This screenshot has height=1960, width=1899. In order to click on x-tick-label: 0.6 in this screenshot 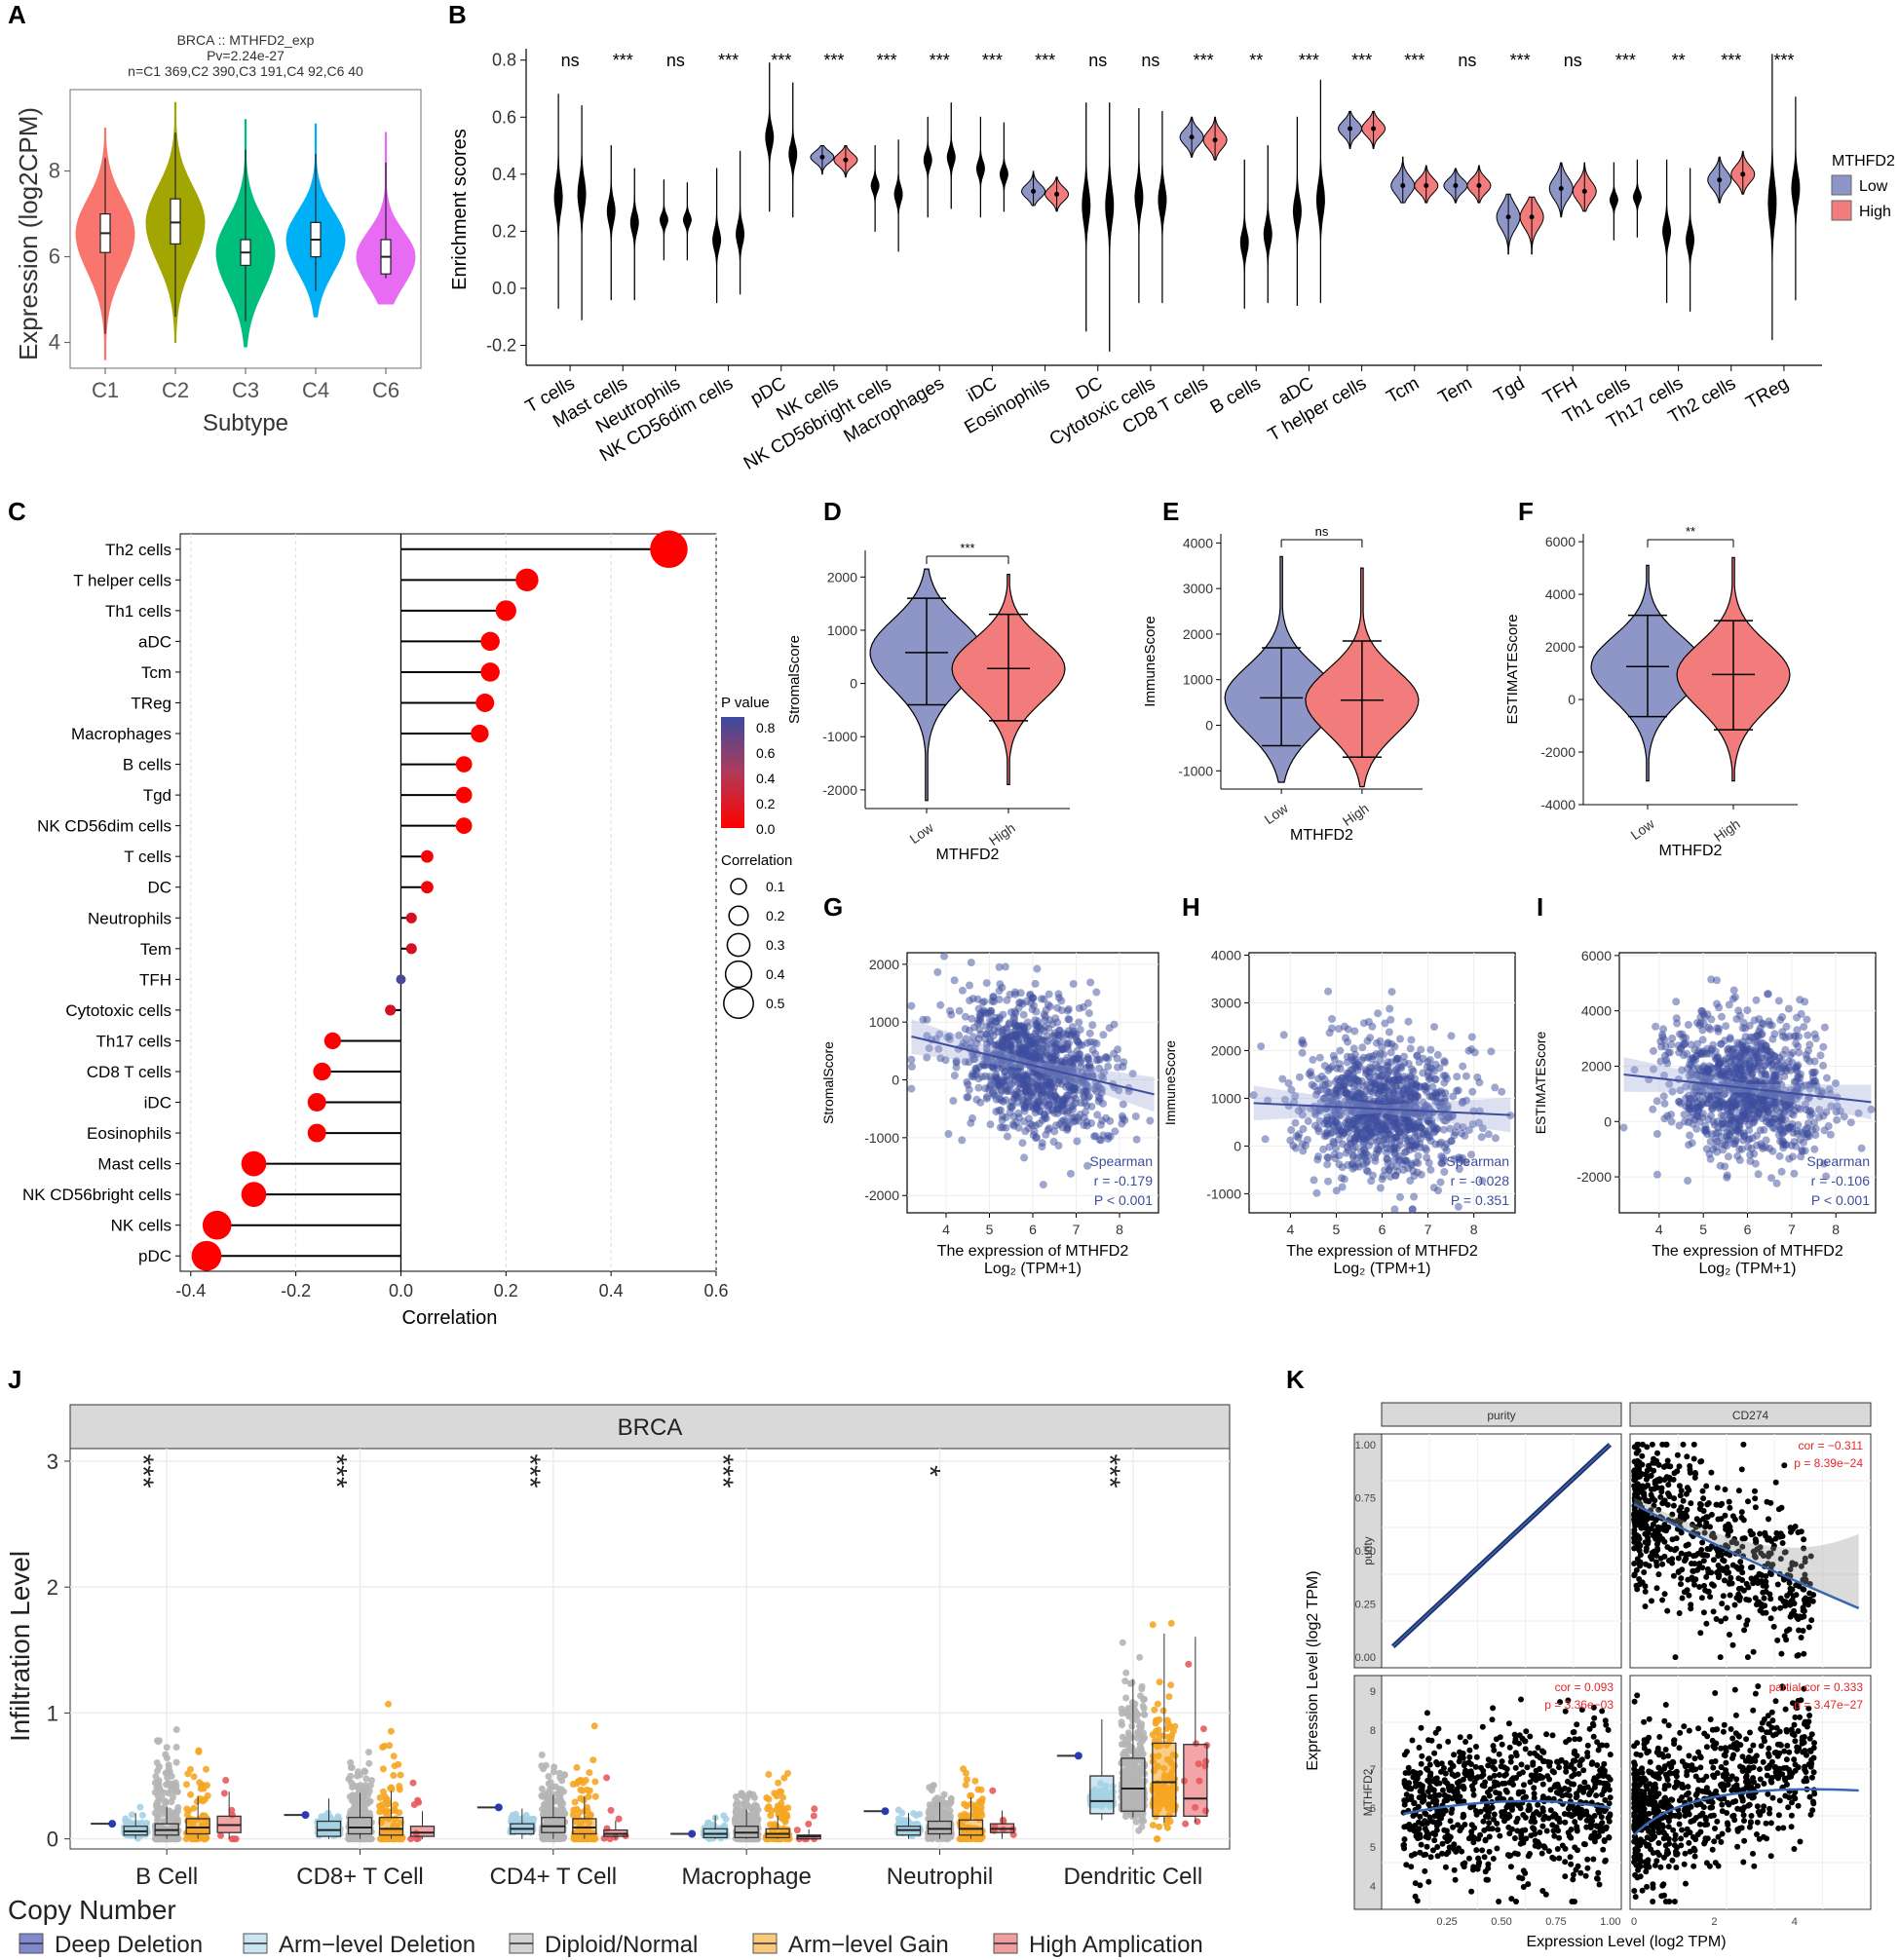, I will do `click(715, 1290)`.